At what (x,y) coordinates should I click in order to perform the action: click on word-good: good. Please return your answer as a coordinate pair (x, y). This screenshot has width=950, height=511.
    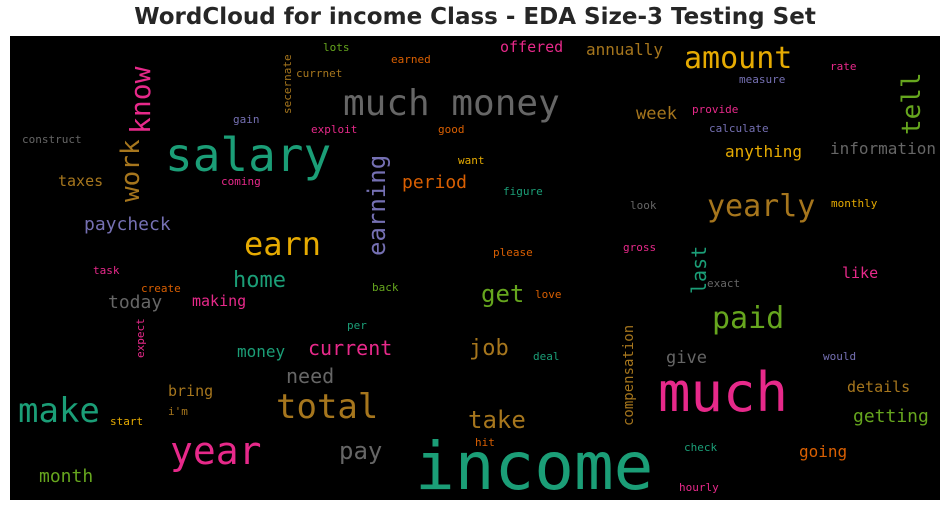
    Looking at the image, I should click on (451, 129).